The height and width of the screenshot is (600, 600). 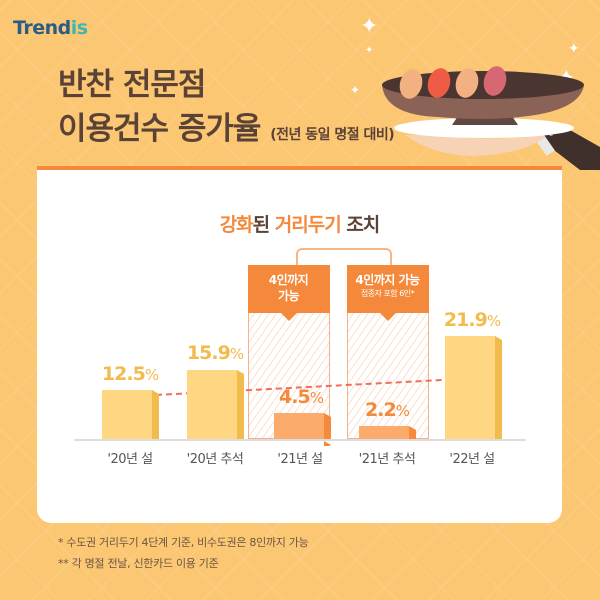 What do you see at coordinates (132, 85) in the screenshot?
I see `title-line-1: 반찬 전문점` at bounding box center [132, 85].